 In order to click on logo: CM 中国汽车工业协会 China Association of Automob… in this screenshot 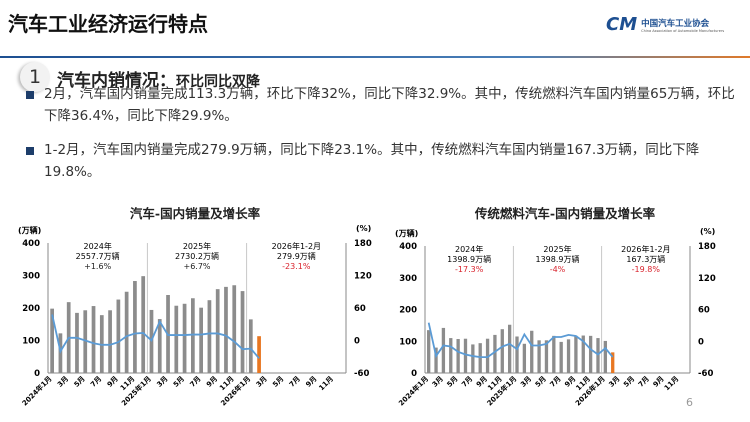, I will do `click(665, 24)`.